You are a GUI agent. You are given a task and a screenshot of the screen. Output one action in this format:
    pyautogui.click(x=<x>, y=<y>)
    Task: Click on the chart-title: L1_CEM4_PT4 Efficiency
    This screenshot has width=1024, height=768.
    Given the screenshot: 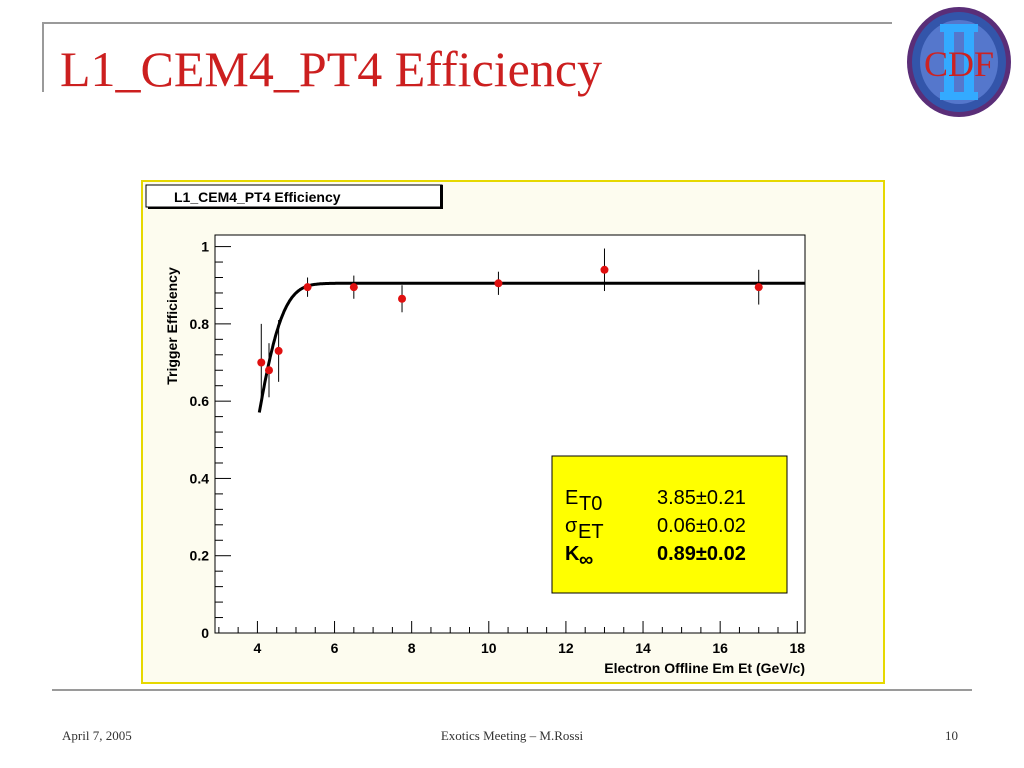 What is the action you would take?
    pyautogui.click(x=257, y=197)
    